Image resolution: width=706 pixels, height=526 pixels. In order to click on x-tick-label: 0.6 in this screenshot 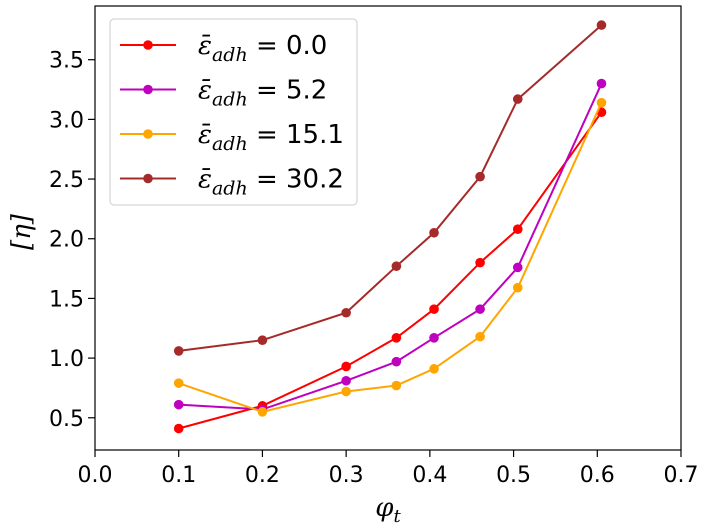, I will do `click(597, 475)`.